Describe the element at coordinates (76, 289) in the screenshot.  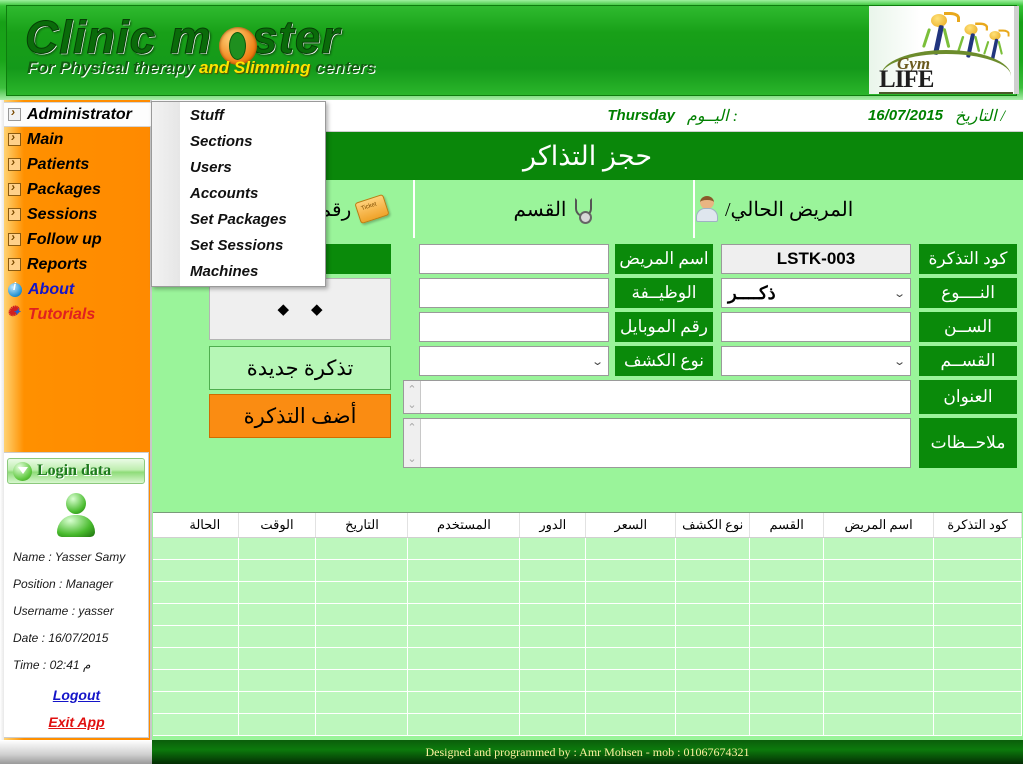
I see `sidebar-item-about: About` at that location.